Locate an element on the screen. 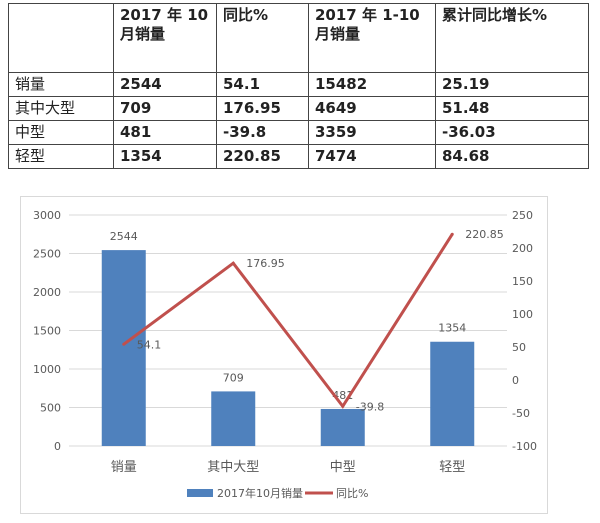 This screenshot has width=600, height=523. y-left-tick: 0 is located at coordinates (57, 446).